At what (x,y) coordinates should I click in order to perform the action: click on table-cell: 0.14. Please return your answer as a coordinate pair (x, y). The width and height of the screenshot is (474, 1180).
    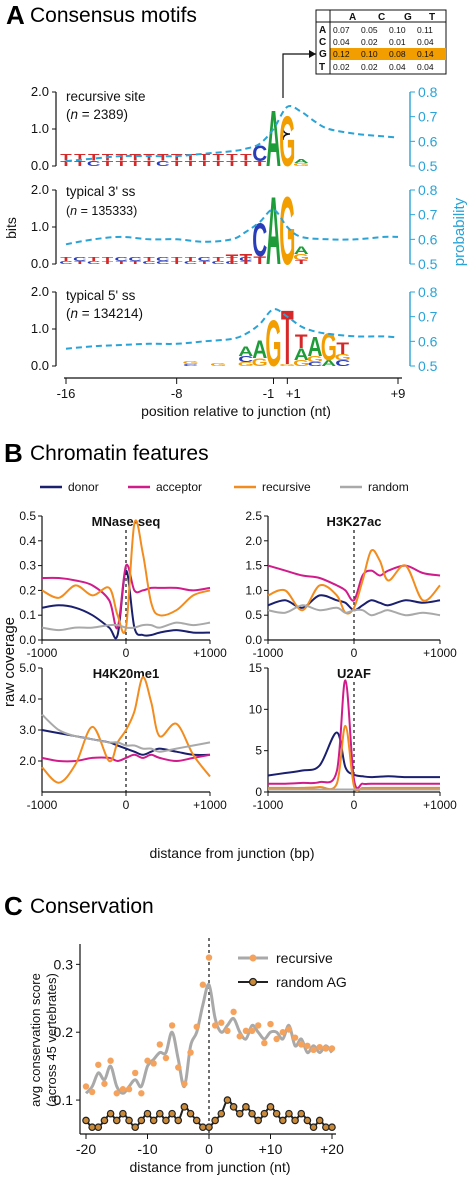
    Looking at the image, I should click on (425, 54).